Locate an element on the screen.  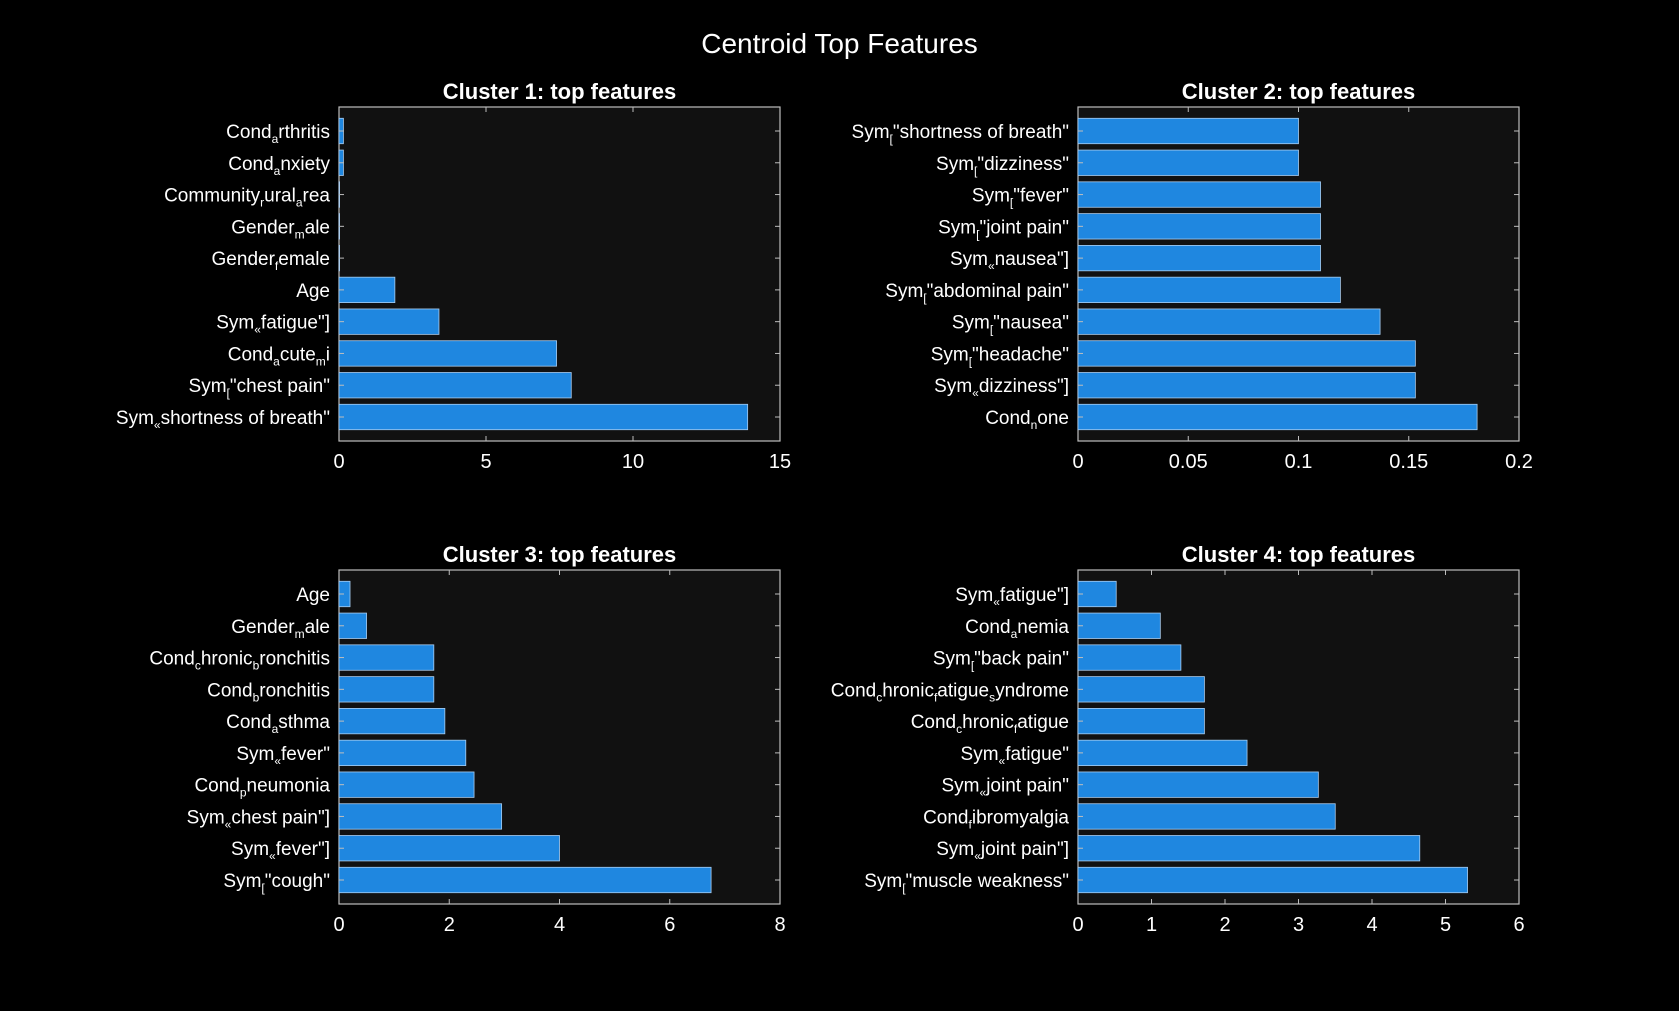
label-text: "chest pain" is located at coordinates (280, 386).